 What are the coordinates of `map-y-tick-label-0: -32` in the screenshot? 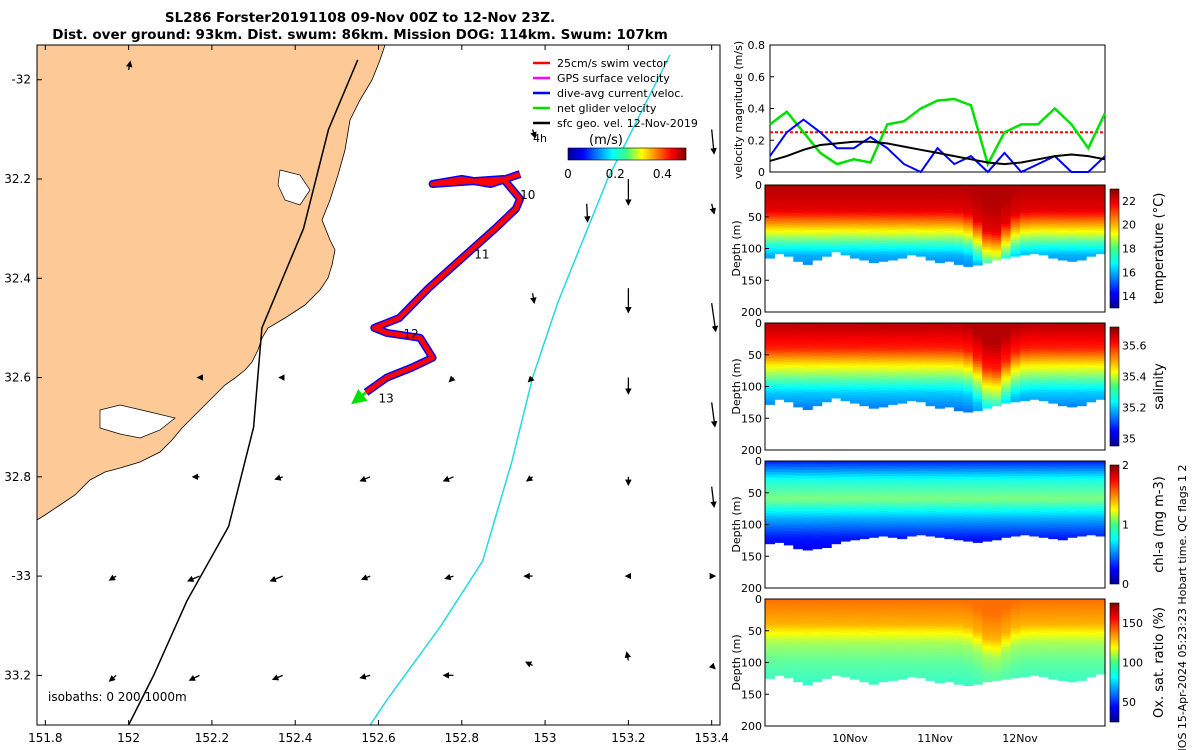 It's located at (21, 80).